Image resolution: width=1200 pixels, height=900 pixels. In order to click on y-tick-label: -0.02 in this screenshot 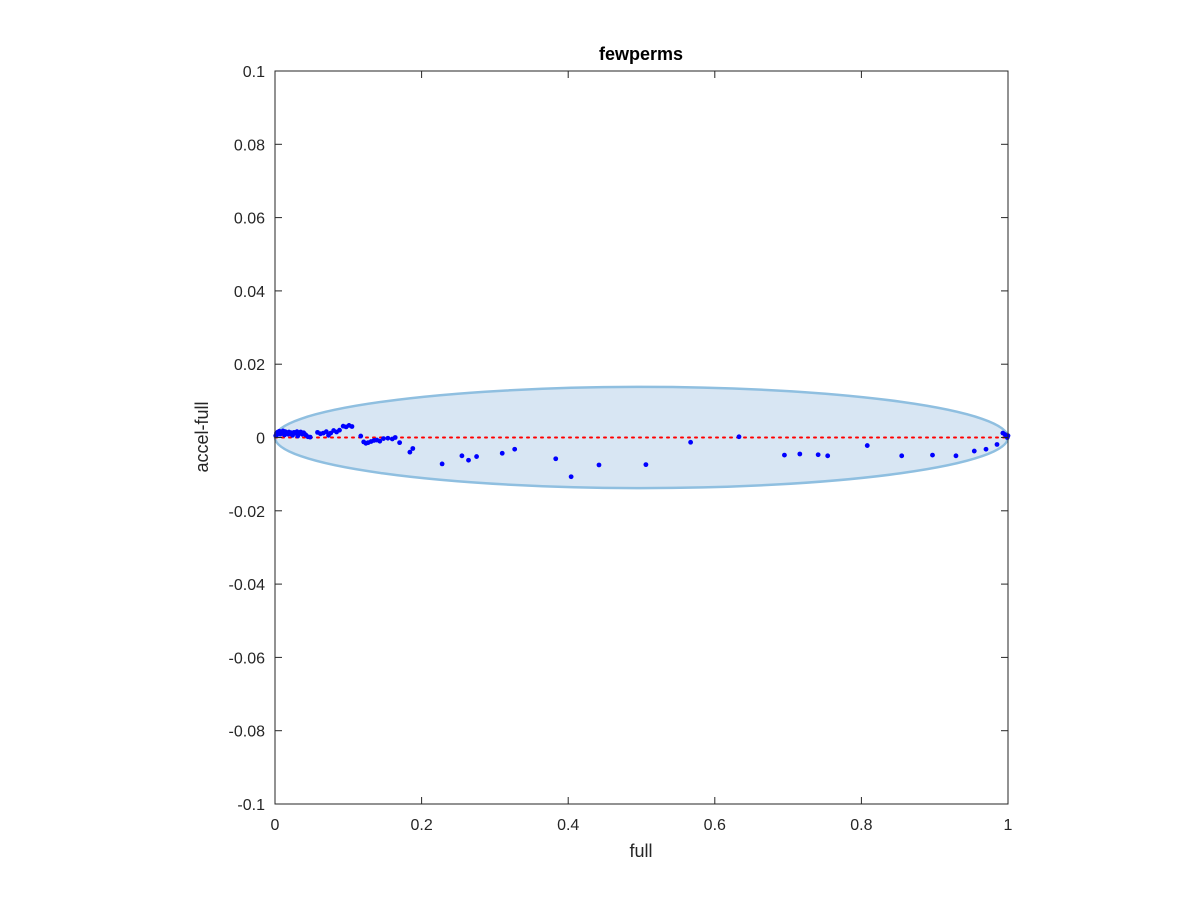, I will do `click(247, 512)`.